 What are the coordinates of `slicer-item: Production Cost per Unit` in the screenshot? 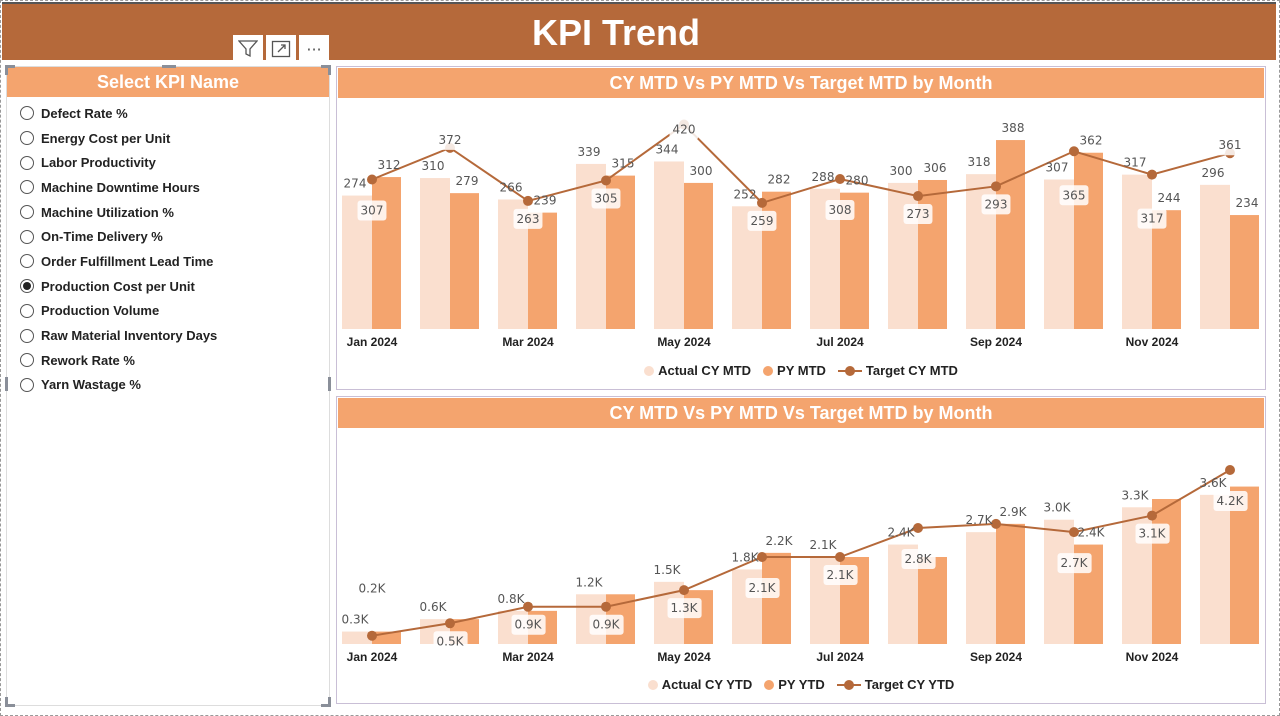 It's located at (168, 286).